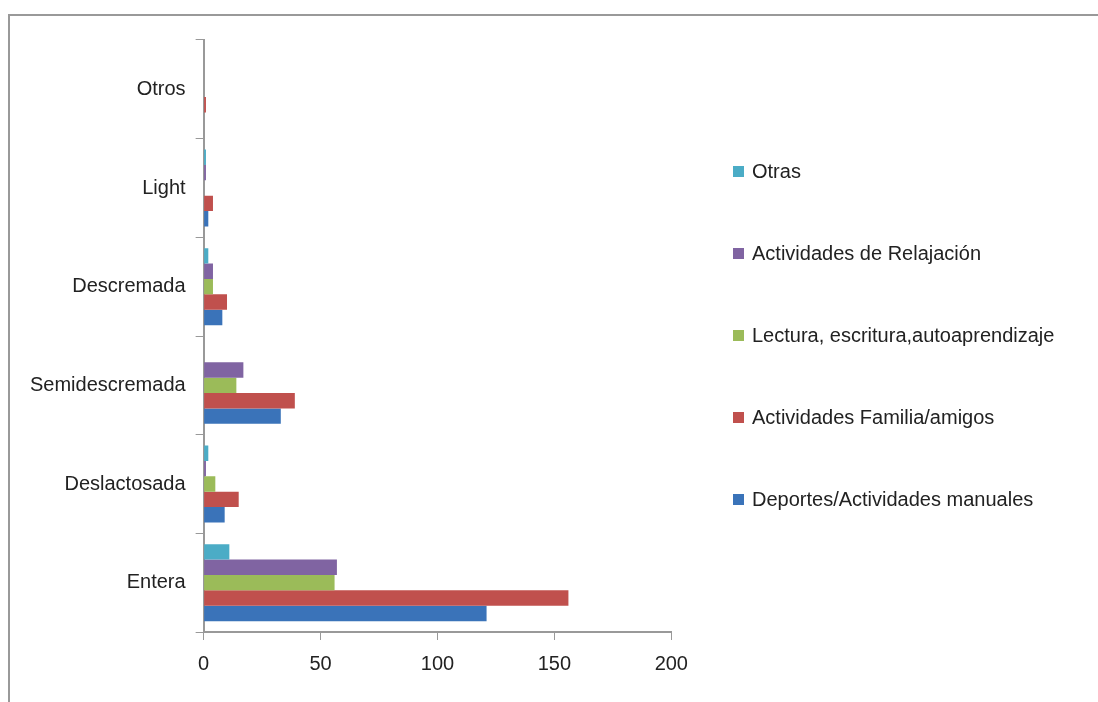 This screenshot has height=702, width=1098. I want to click on x-tick-label: 200, so click(671, 662).